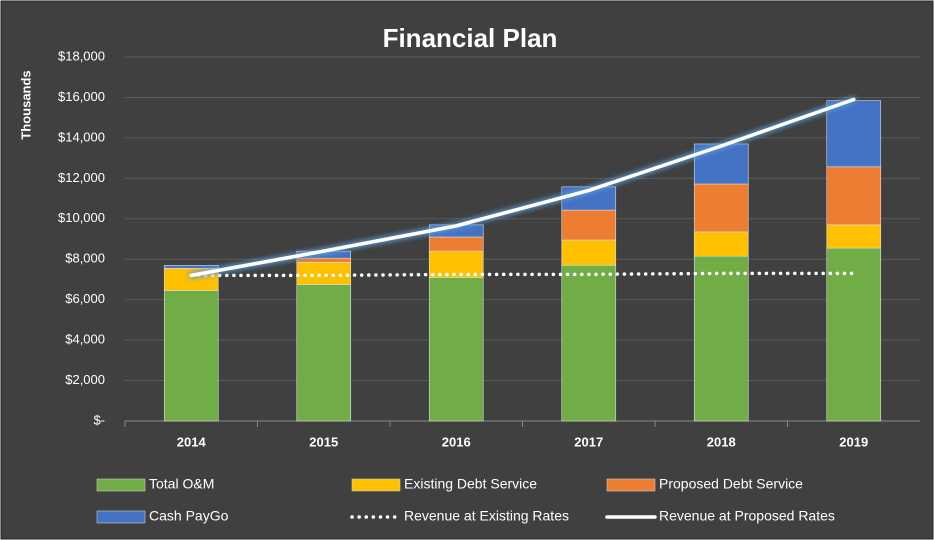  What do you see at coordinates (189, 516) in the screenshot?
I see `legend-label: Cash PayGo` at bounding box center [189, 516].